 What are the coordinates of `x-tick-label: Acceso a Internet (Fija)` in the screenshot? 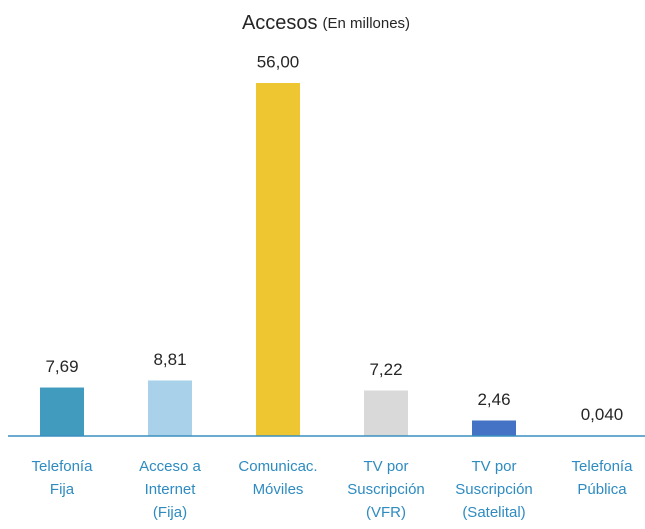 It's located at (170, 489).